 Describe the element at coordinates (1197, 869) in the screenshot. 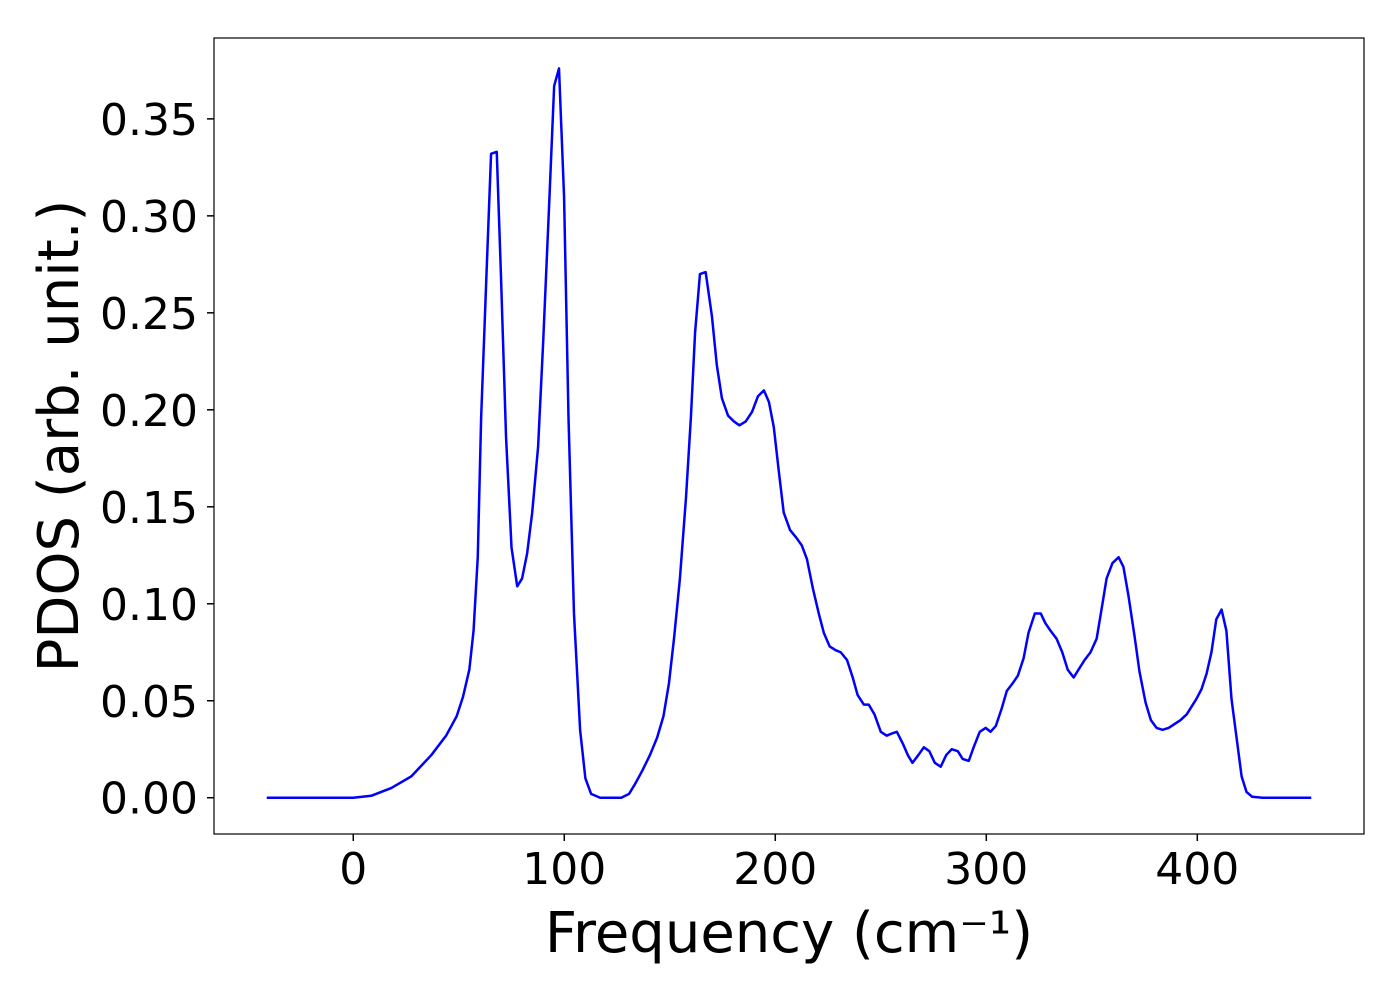

I see `x-tick-label: 400` at that location.